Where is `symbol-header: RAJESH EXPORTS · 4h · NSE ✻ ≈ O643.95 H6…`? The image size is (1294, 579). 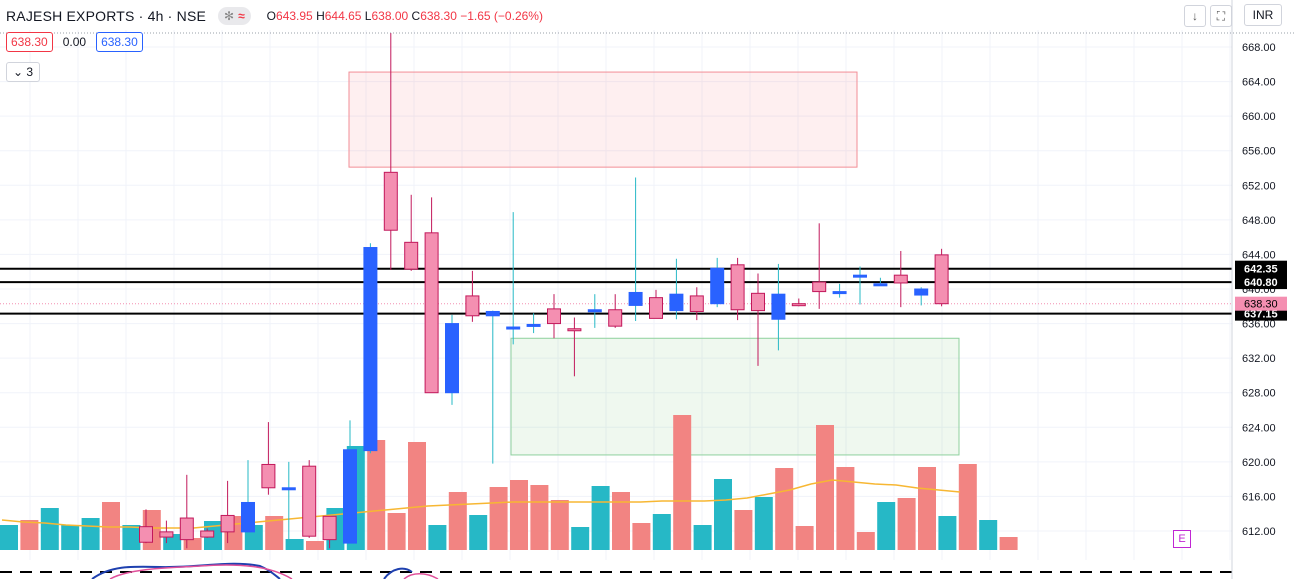
symbol-header: RAJESH EXPORTS · 4h · NSE ✻ ≈ O643.95 H6… is located at coordinates (274, 16).